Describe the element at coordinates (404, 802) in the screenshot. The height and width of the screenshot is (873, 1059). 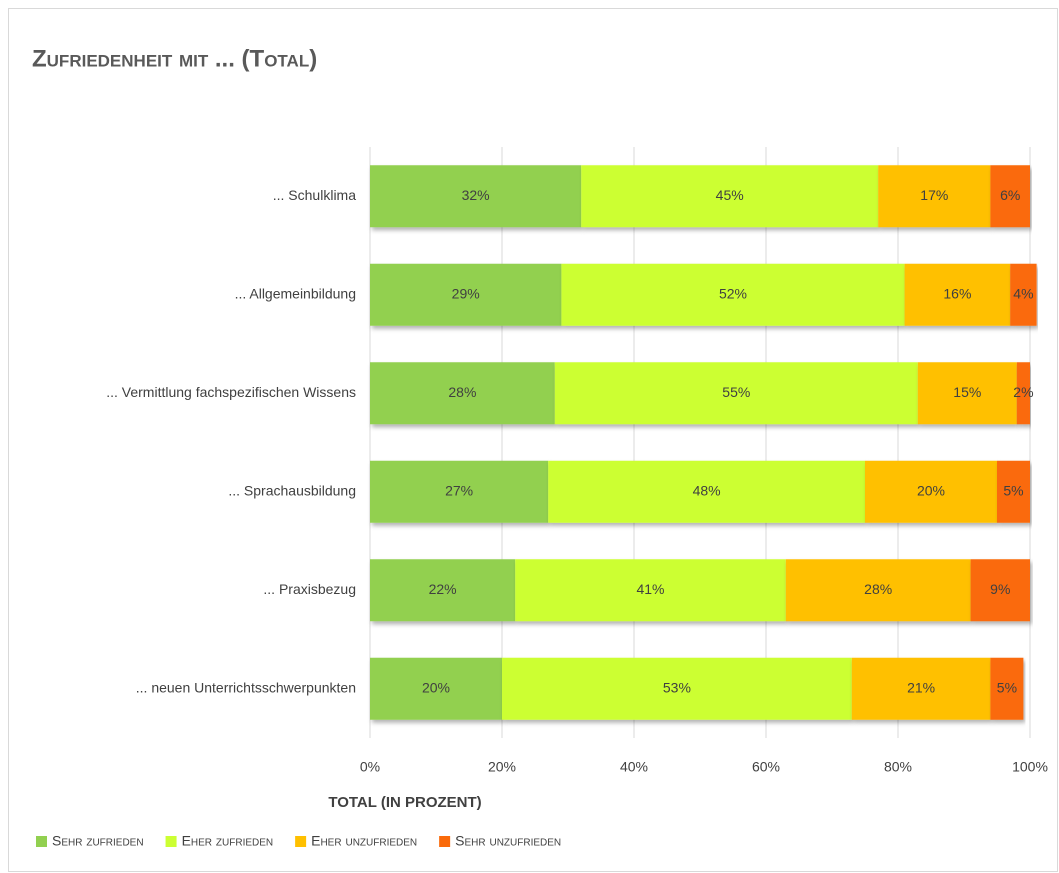
I see `x-axis-label: TOTAL (IN PROZENT)` at that location.